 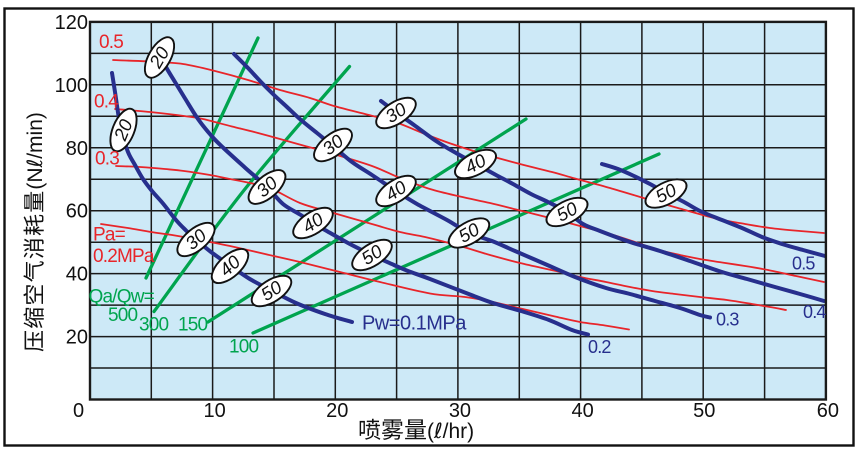 What do you see at coordinates (193, 325) in the screenshot?
I see `svg-text: 150` at bounding box center [193, 325].